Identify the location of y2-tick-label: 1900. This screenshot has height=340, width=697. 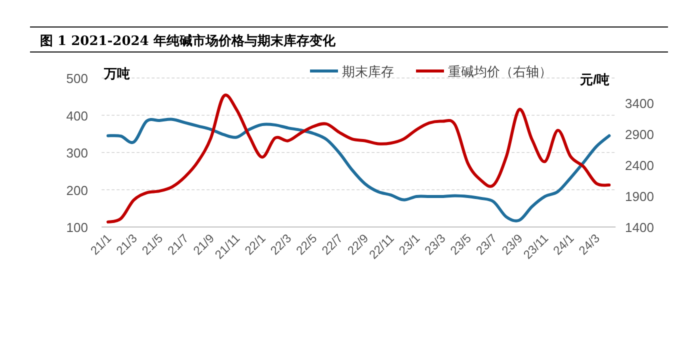
(639, 196).